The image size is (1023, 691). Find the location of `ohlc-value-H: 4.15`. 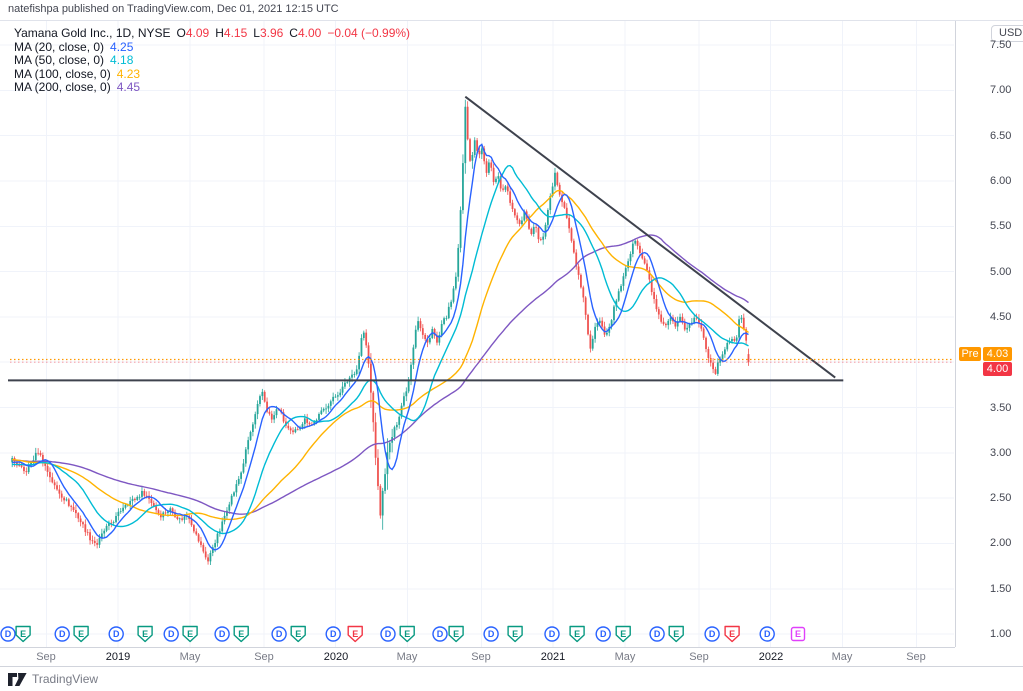

ohlc-value-H: 4.15 is located at coordinates (235, 33).